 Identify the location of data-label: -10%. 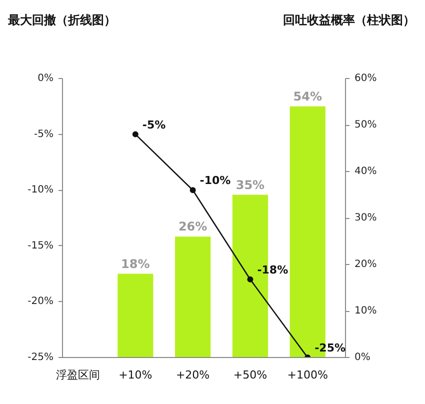
(215, 181).